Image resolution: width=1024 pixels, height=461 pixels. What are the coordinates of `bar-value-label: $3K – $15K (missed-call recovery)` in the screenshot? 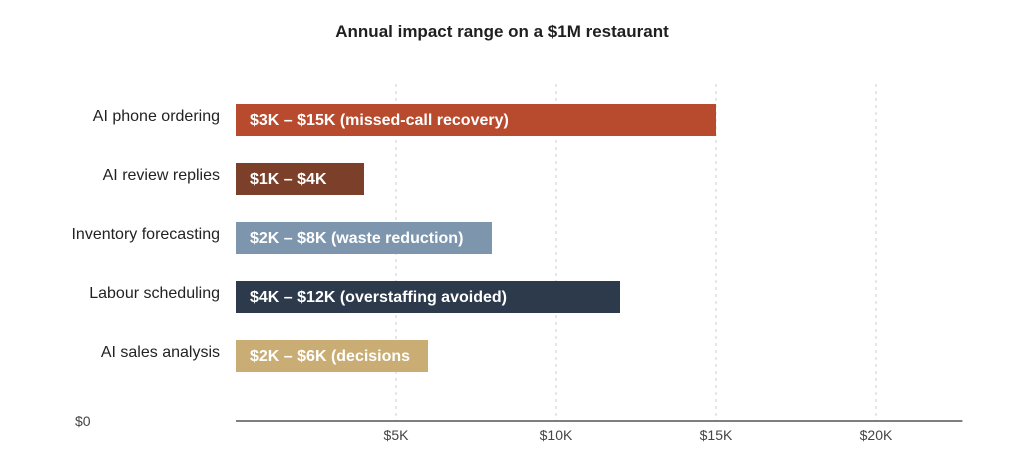 It's located at (379, 120).